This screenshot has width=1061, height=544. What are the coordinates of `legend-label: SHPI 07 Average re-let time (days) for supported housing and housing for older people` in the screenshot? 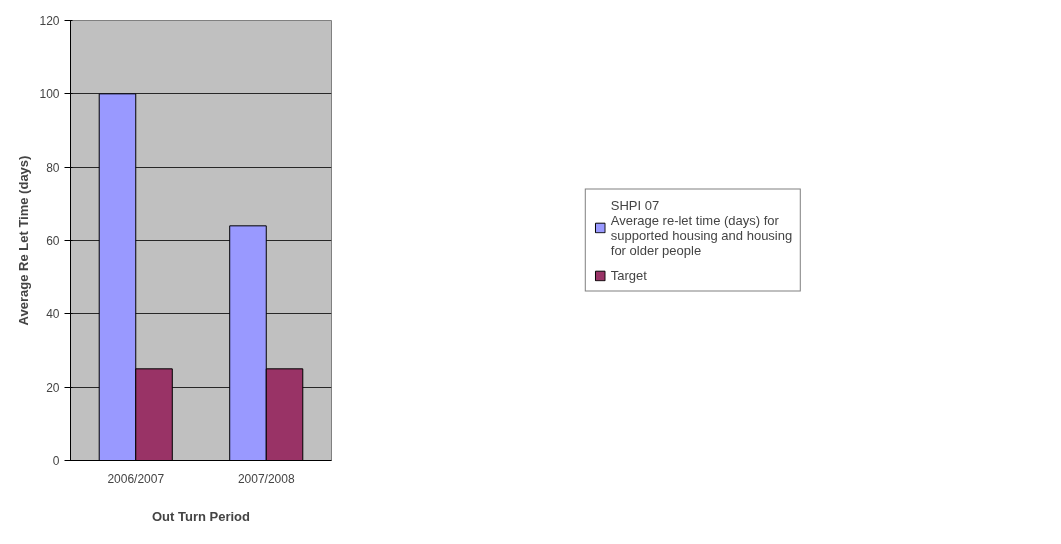 It's located at (701, 227).